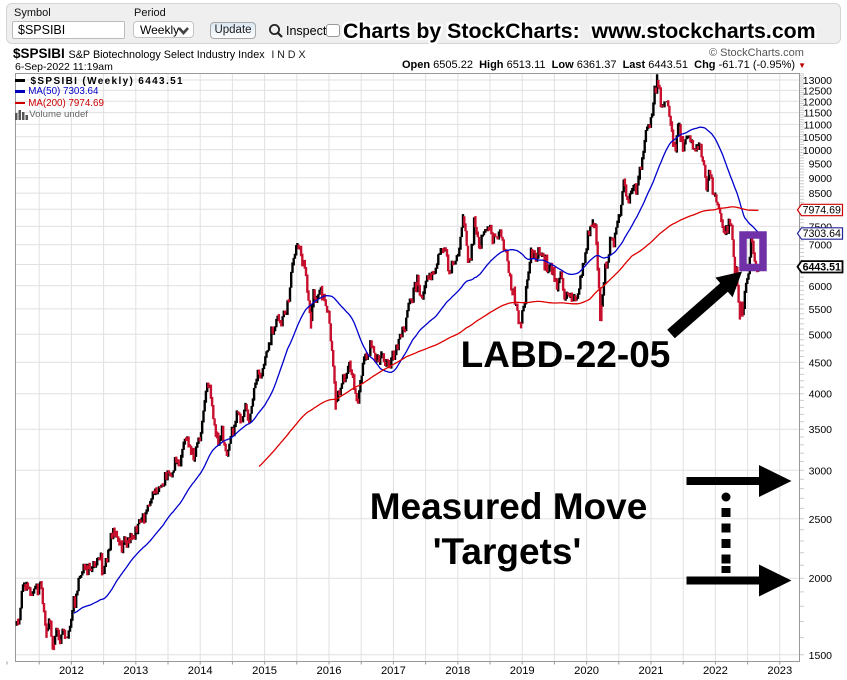  I want to click on svg-text: 12500, so click(817, 91).